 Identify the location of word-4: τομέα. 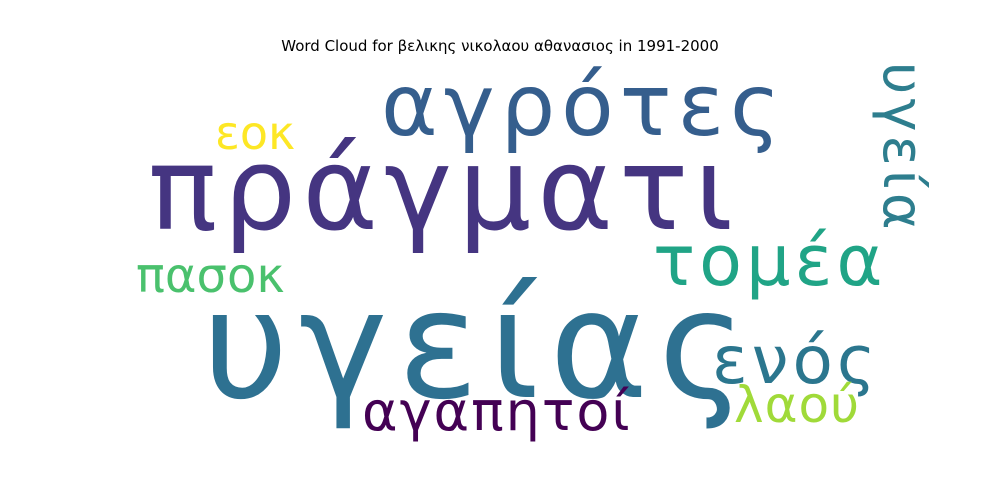
(770, 261).